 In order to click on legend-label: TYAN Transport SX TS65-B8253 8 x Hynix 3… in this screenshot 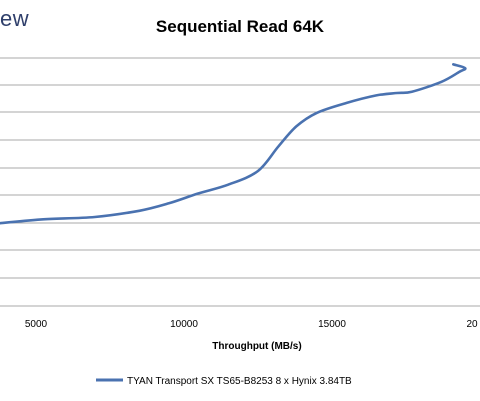, I will do `click(239, 381)`.